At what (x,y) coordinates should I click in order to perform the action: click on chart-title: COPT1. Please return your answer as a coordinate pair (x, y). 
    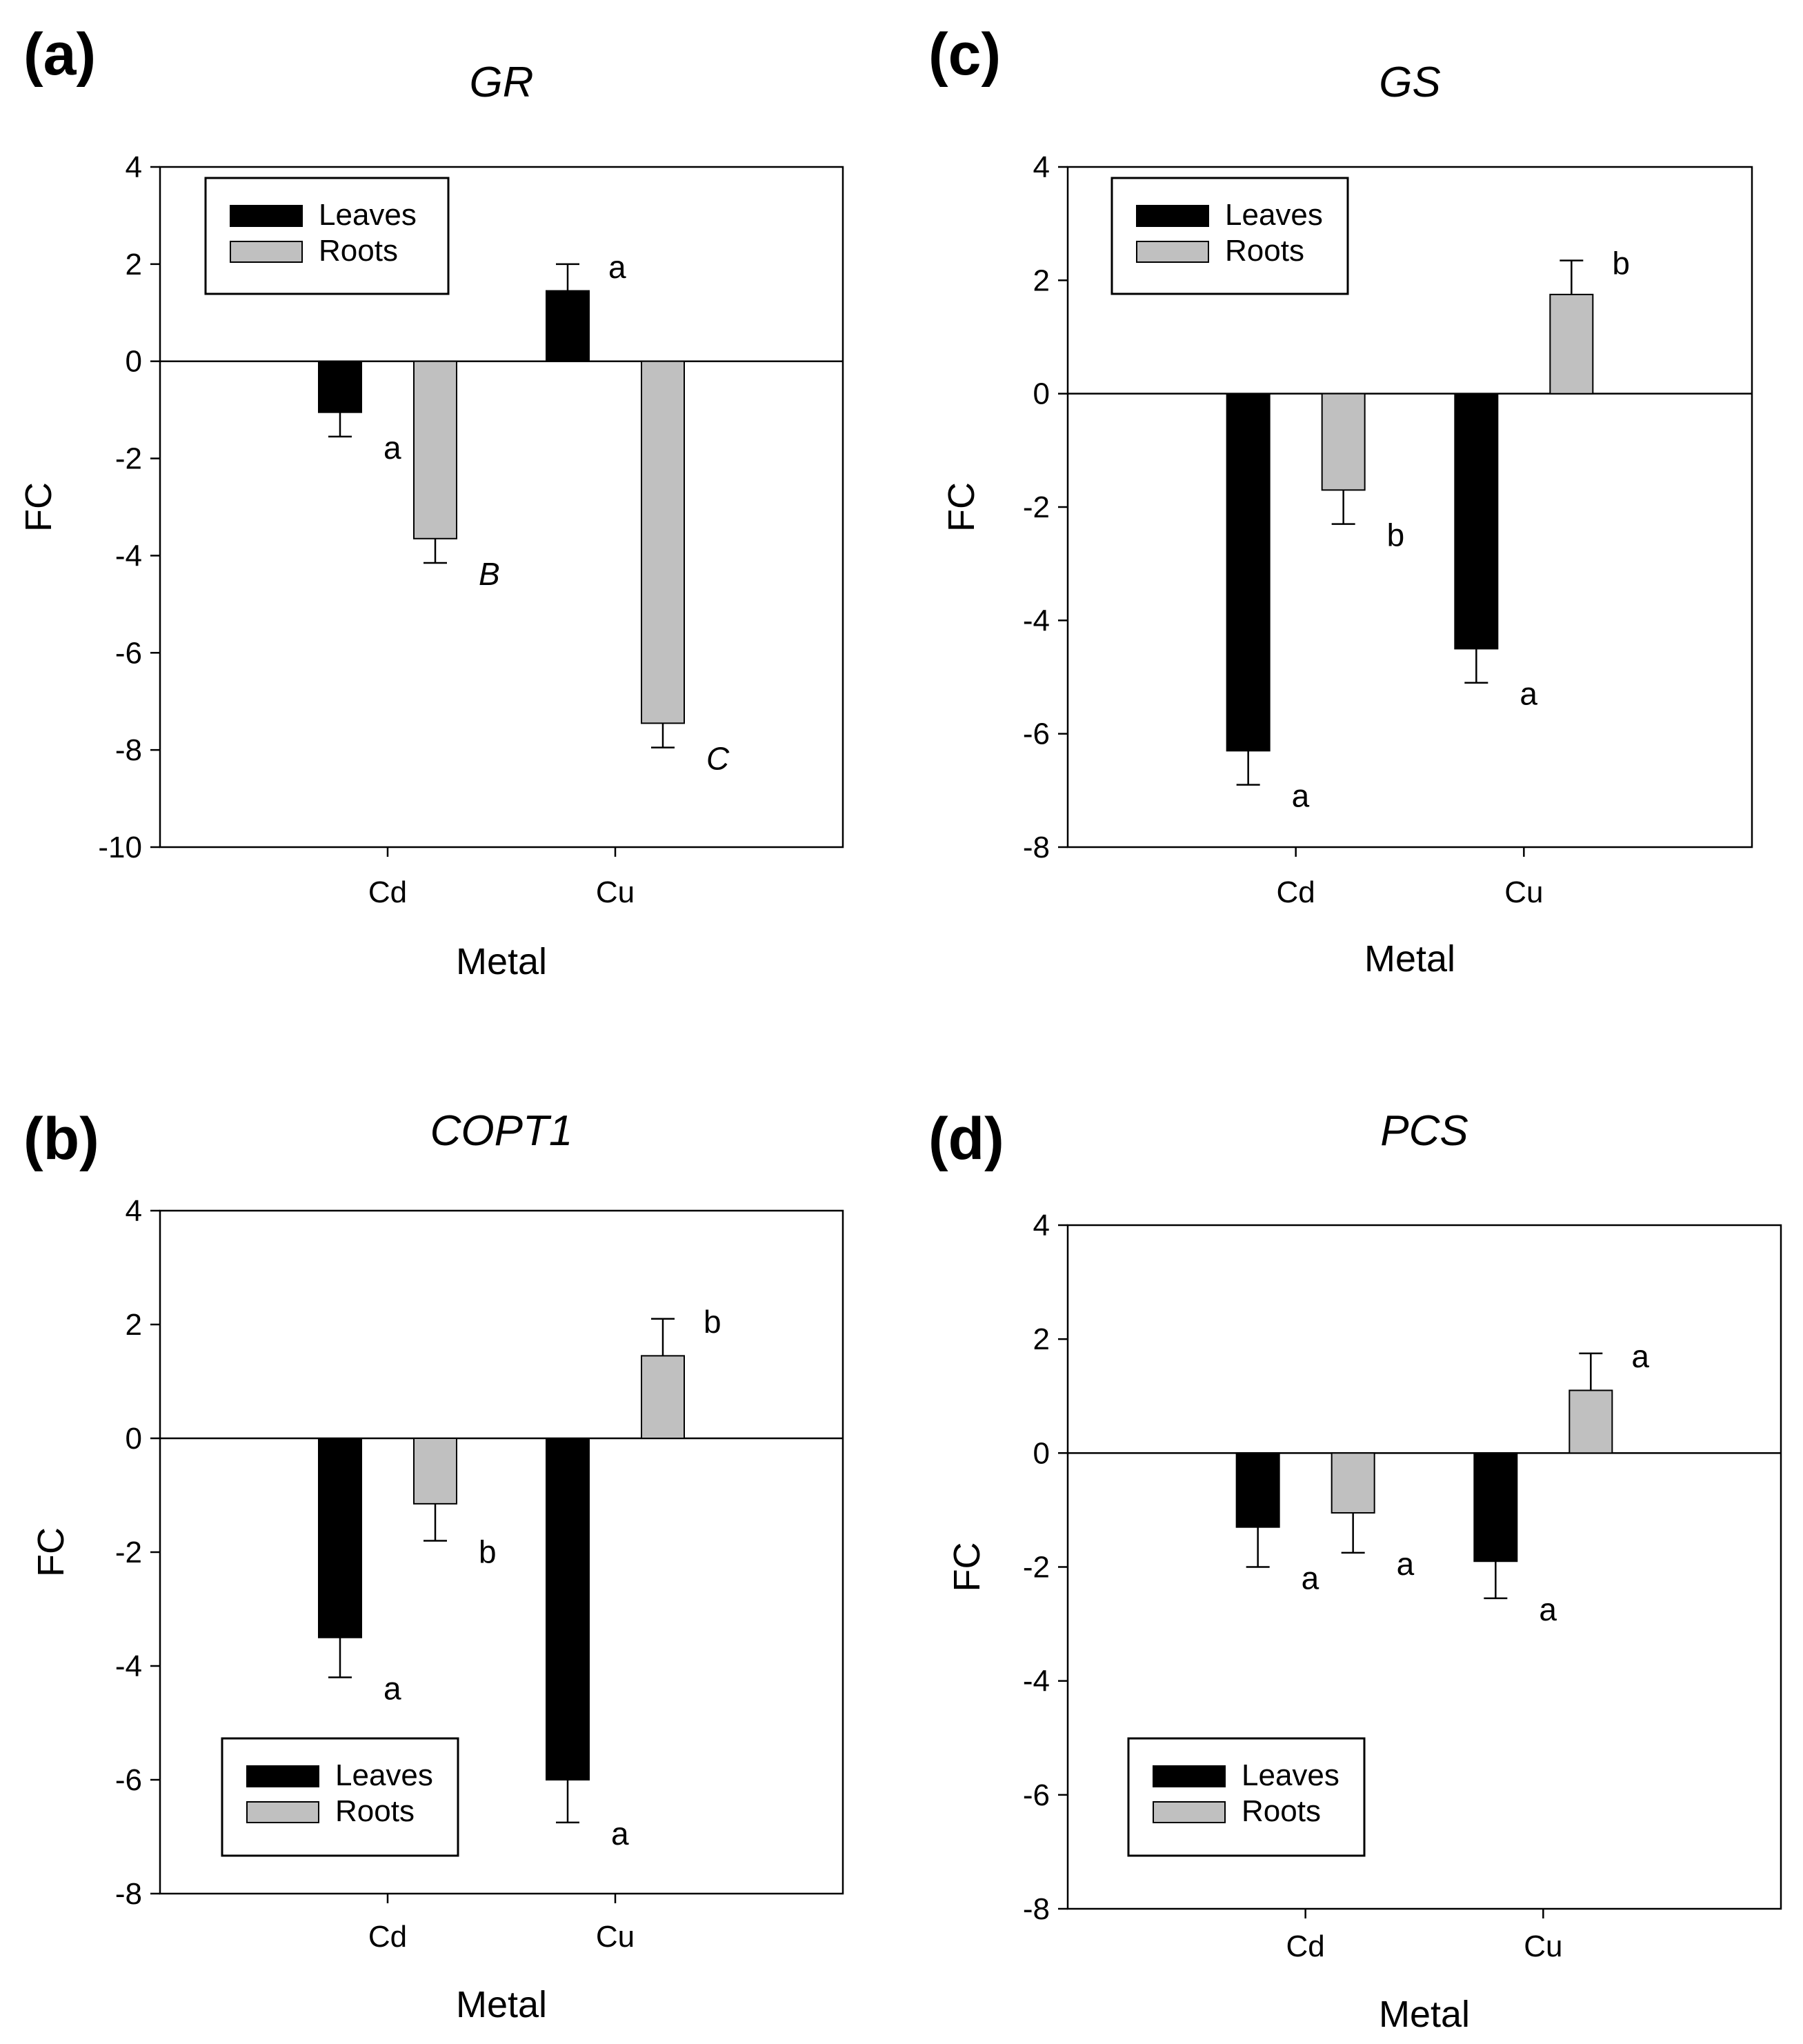
    Looking at the image, I should click on (502, 1131).